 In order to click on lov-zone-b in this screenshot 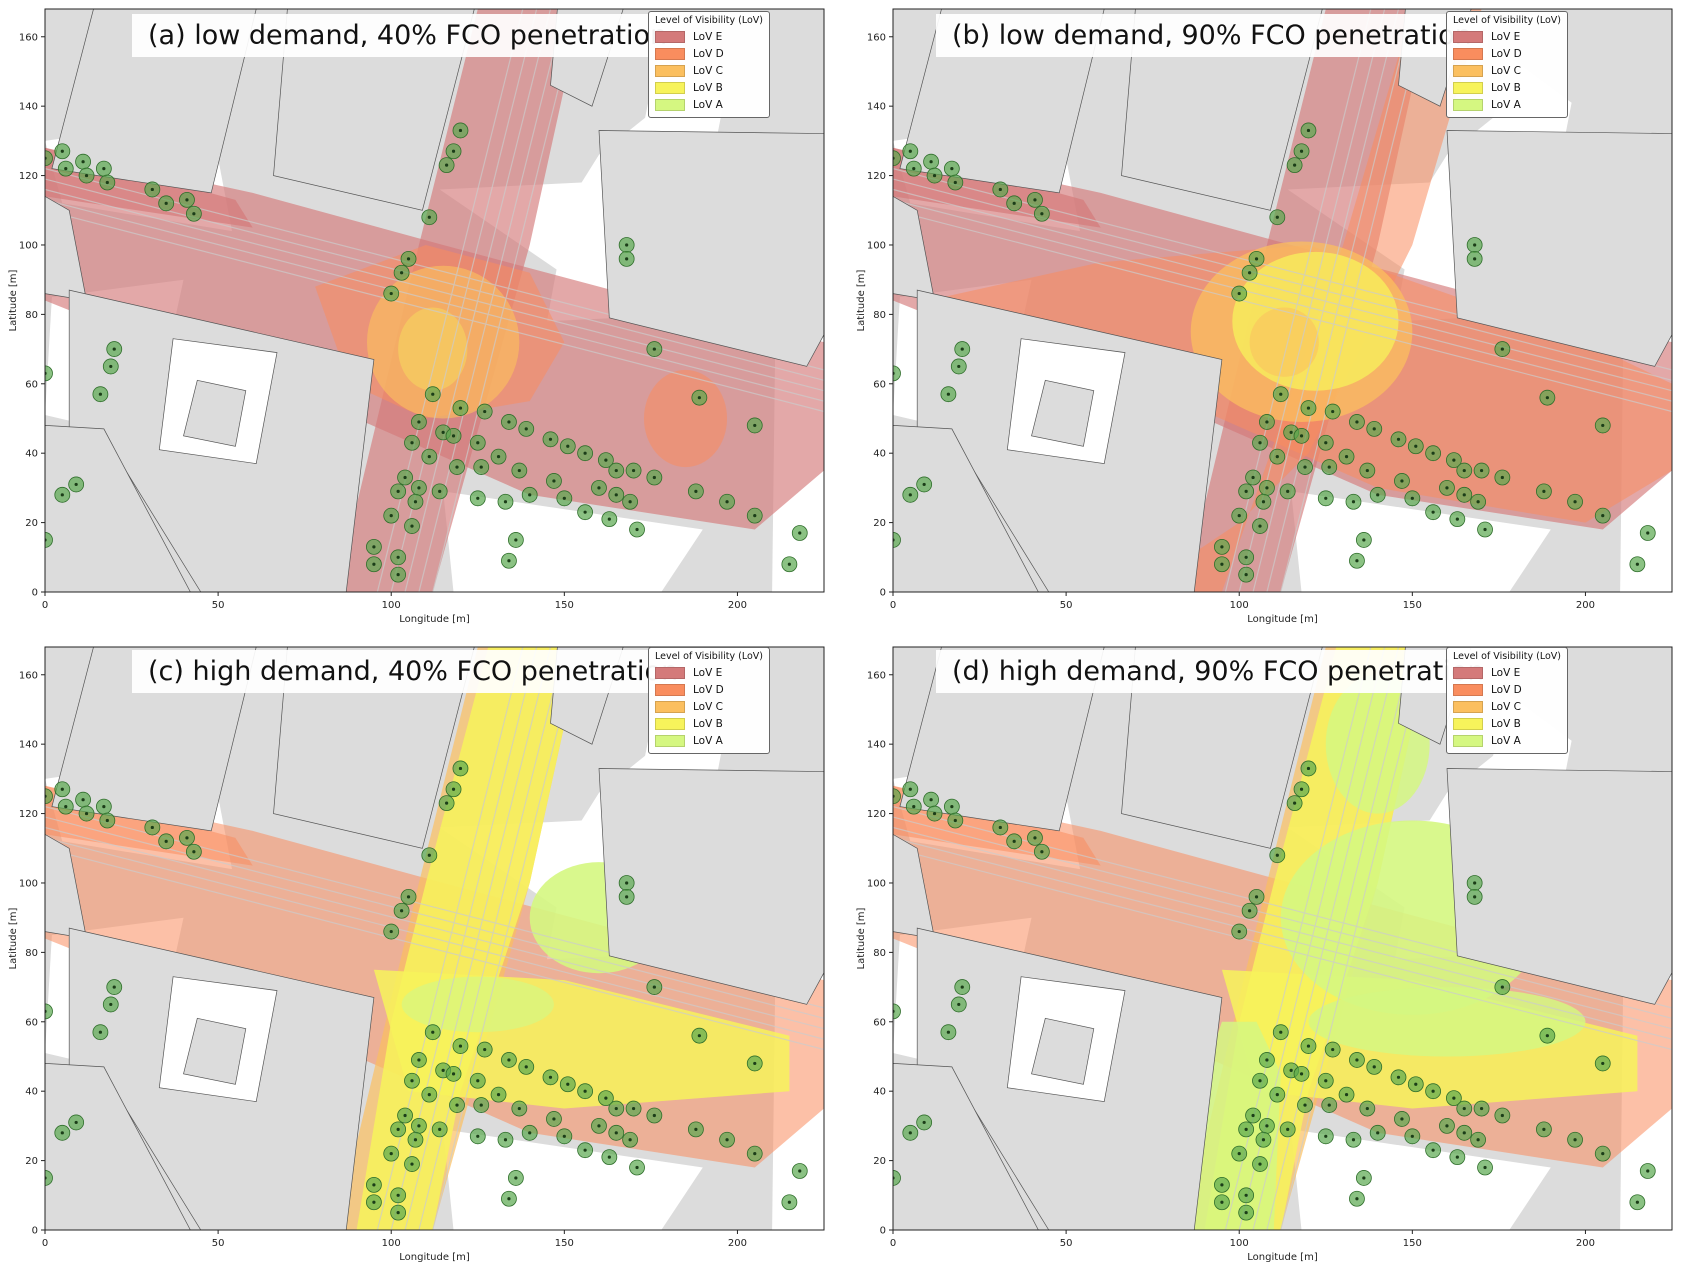, I will do `click(433, 349)`.